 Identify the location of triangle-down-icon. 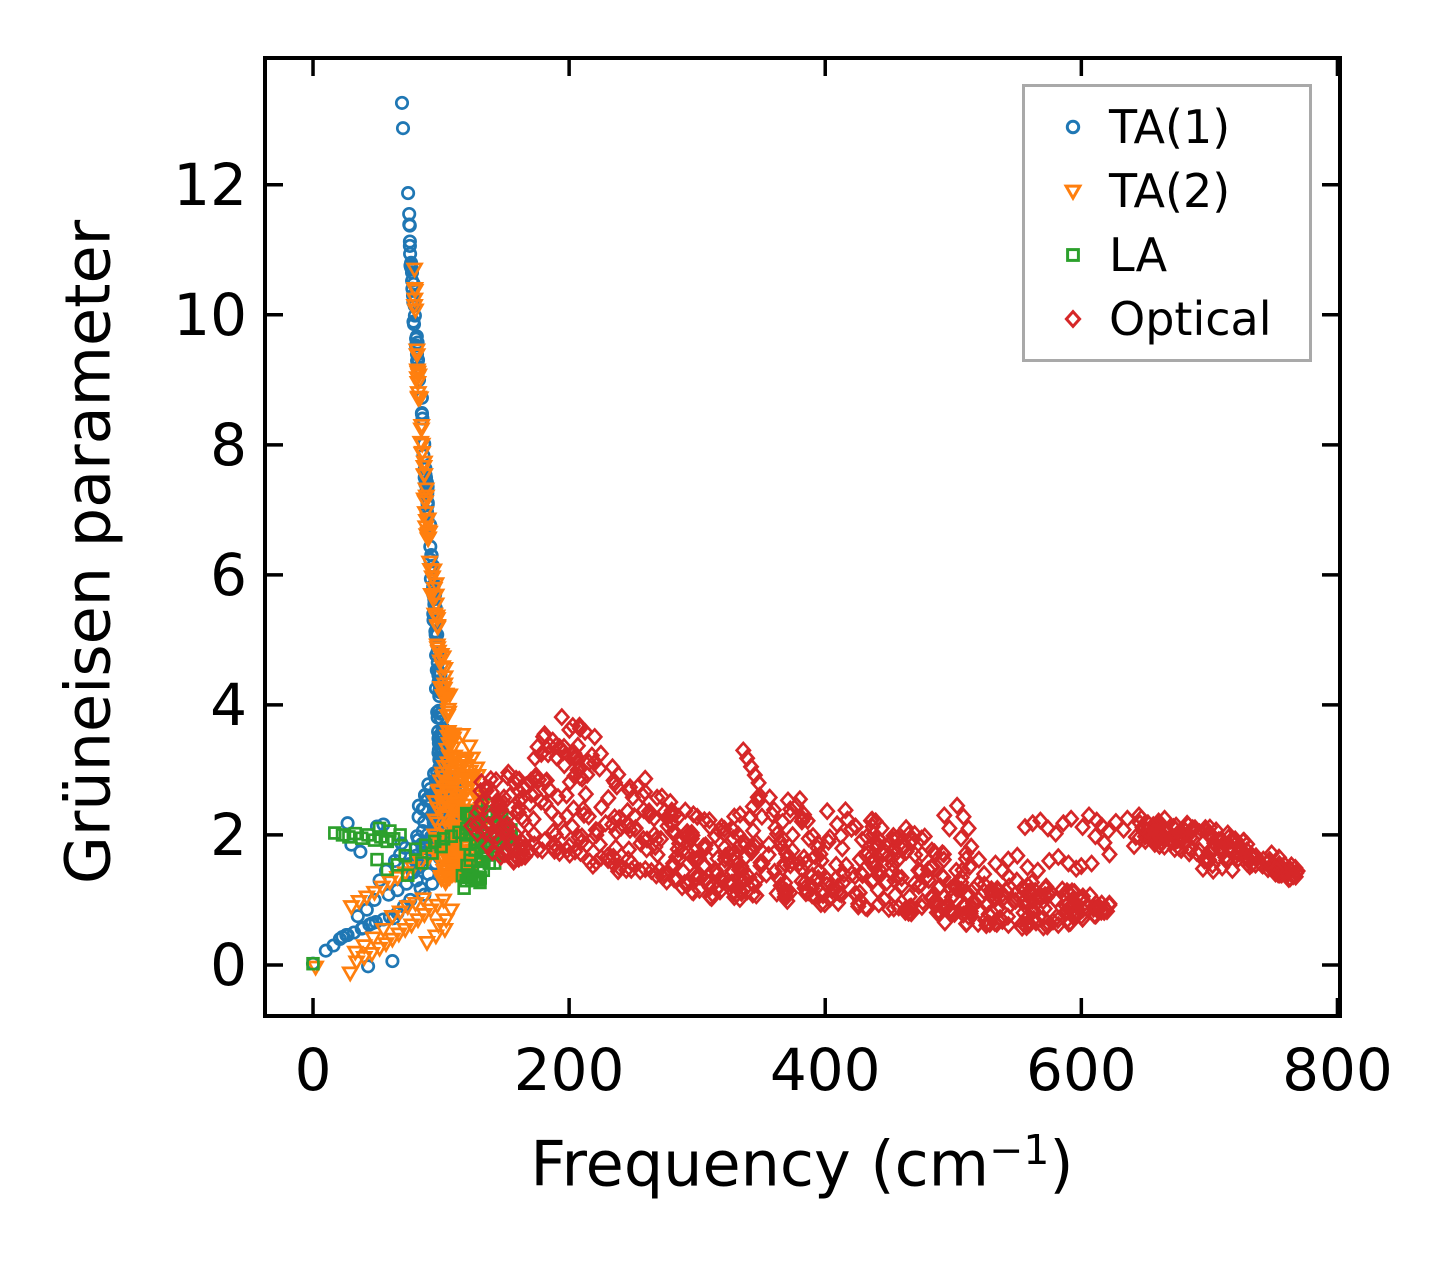
(1073, 193).